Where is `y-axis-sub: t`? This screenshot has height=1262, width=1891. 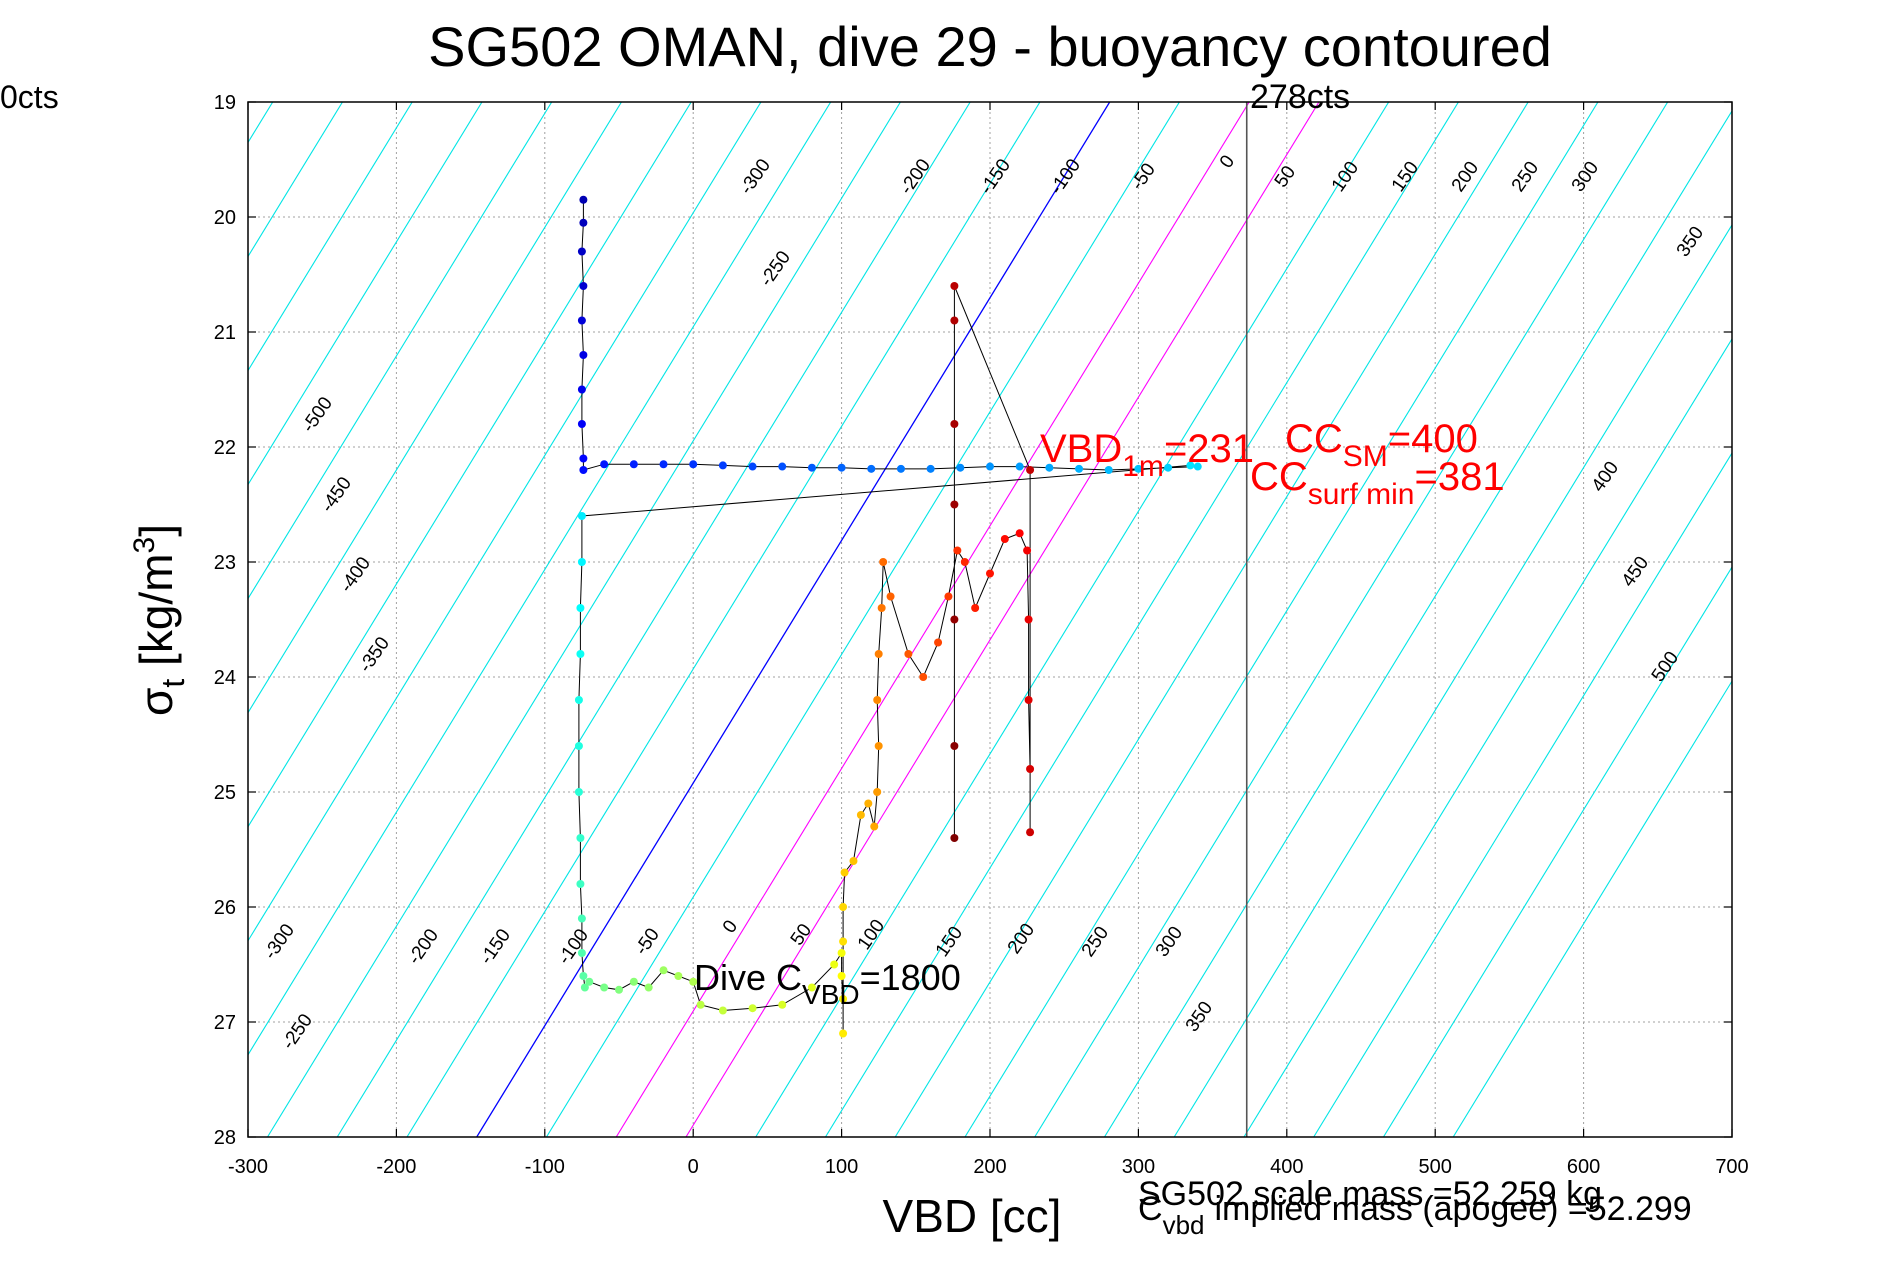 y-axis-sub: t is located at coordinates (173, 683).